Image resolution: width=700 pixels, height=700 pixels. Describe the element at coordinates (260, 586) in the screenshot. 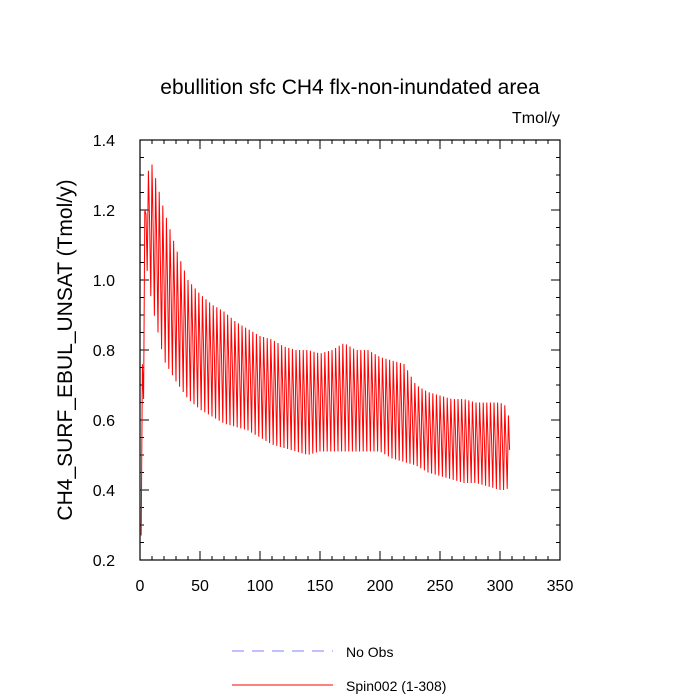

I see `x-tick-label: 100` at that location.